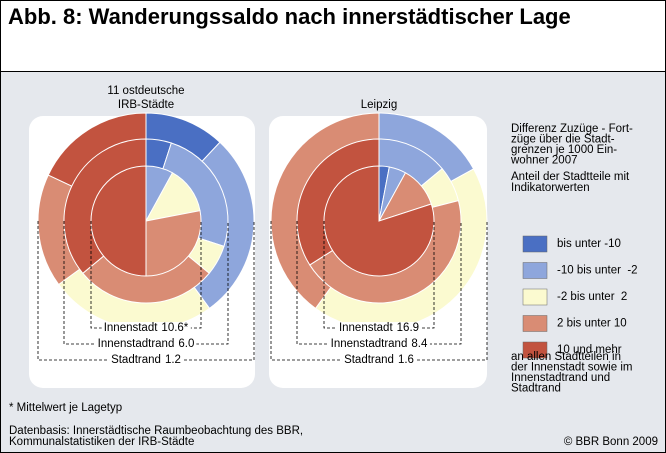 This screenshot has height=453, width=666. I want to click on legend-note: Stadtrand, so click(536, 389).